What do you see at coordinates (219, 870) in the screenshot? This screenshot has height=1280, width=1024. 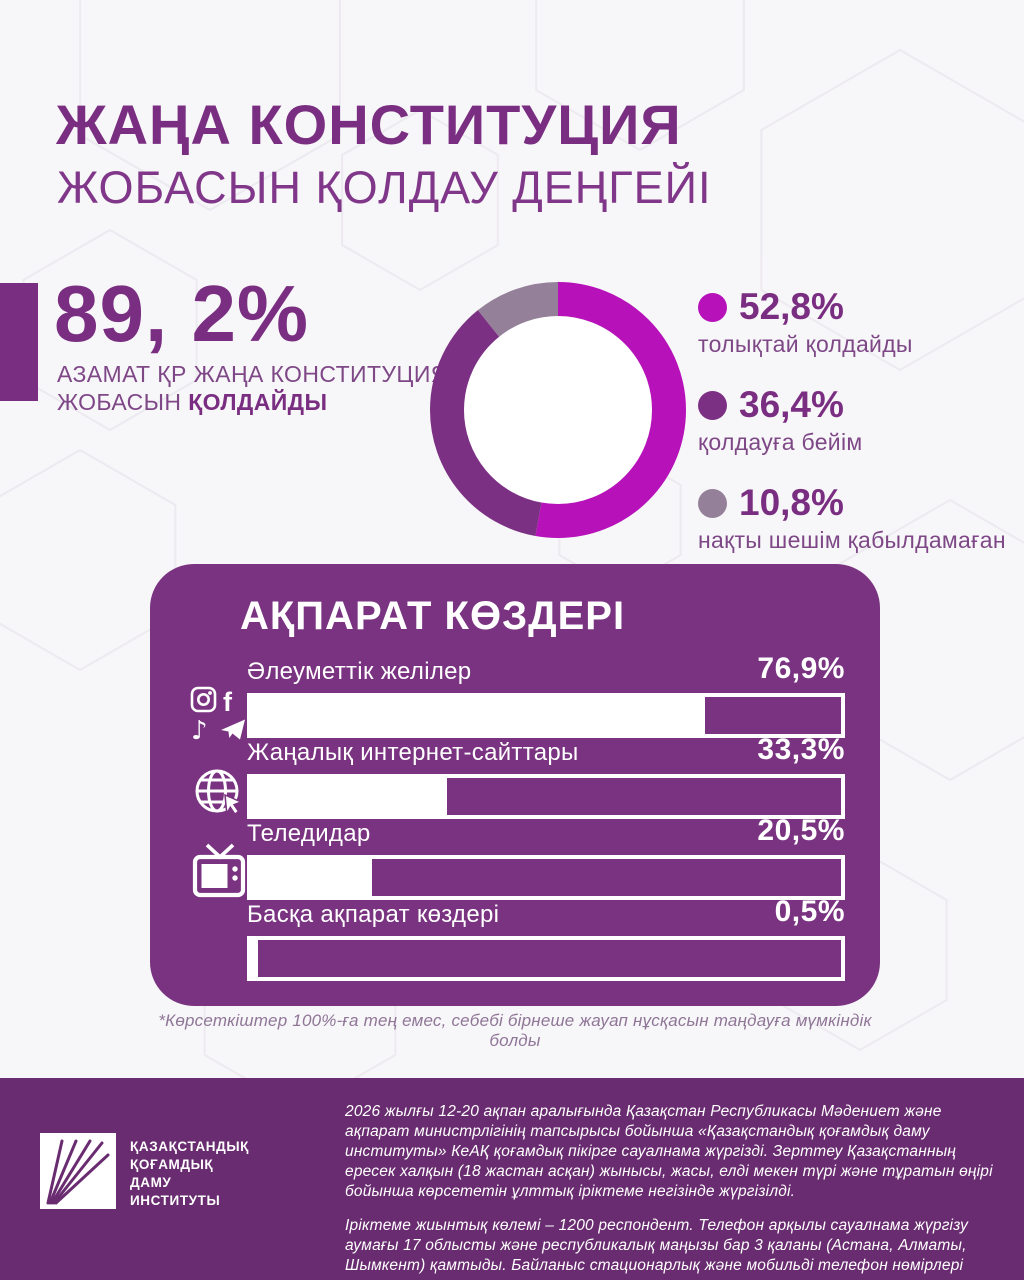 I see `tv-icon` at bounding box center [219, 870].